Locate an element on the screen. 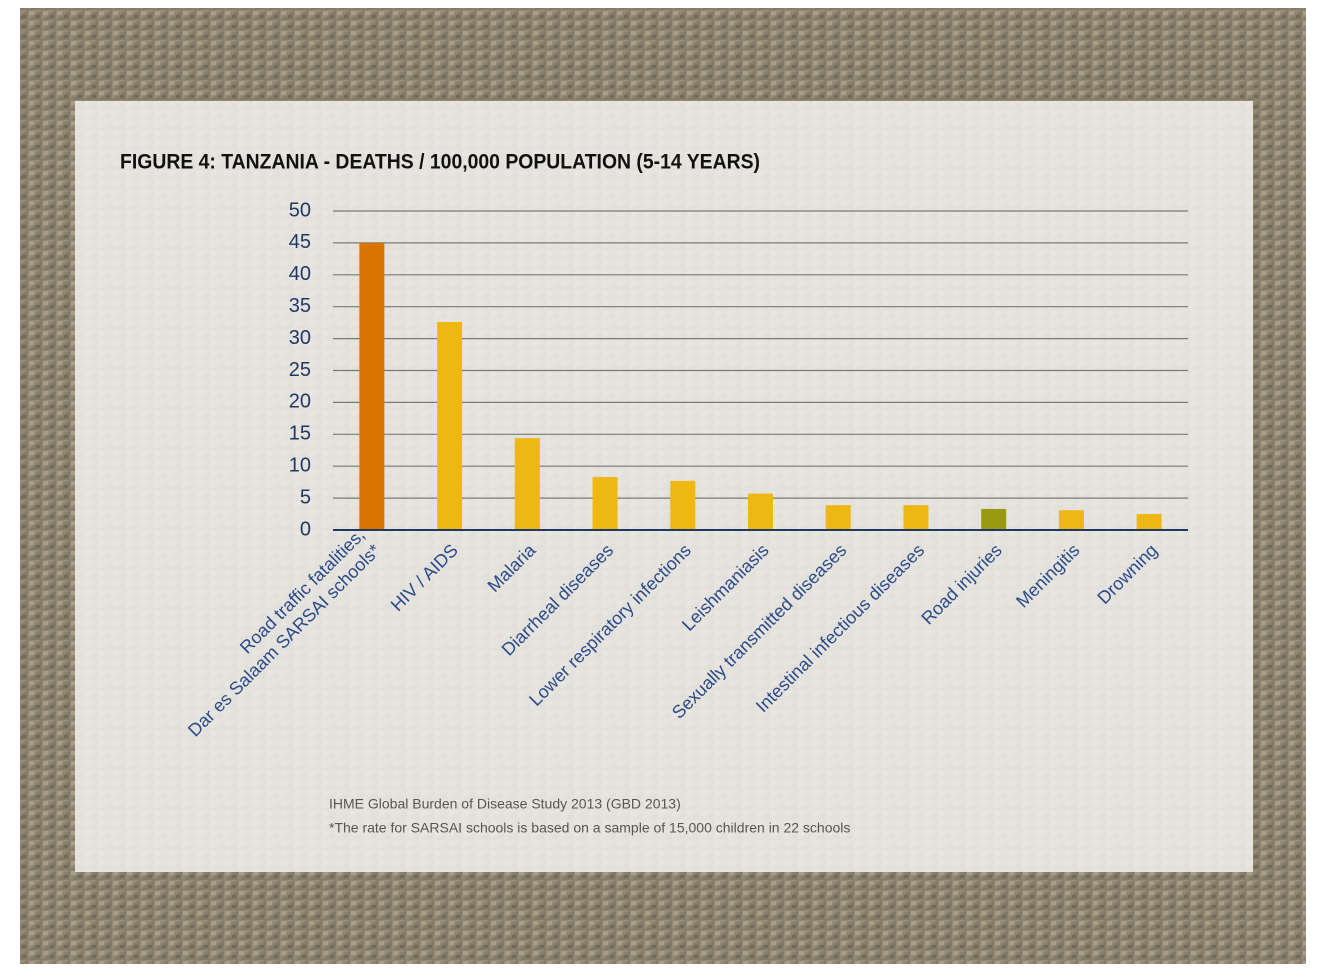 Image resolution: width=1321 pixels, height=969 pixels. y-tick-label: 20 is located at coordinates (300, 402).